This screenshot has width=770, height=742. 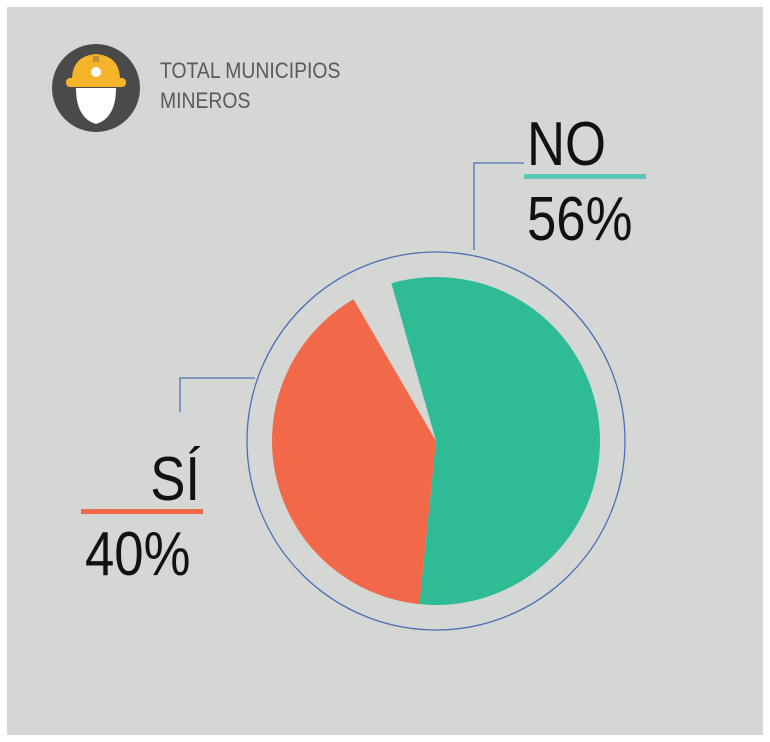 What do you see at coordinates (175, 479) in the screenshot?
I see `category-label: SÍ` at bounding box center [175, 479].